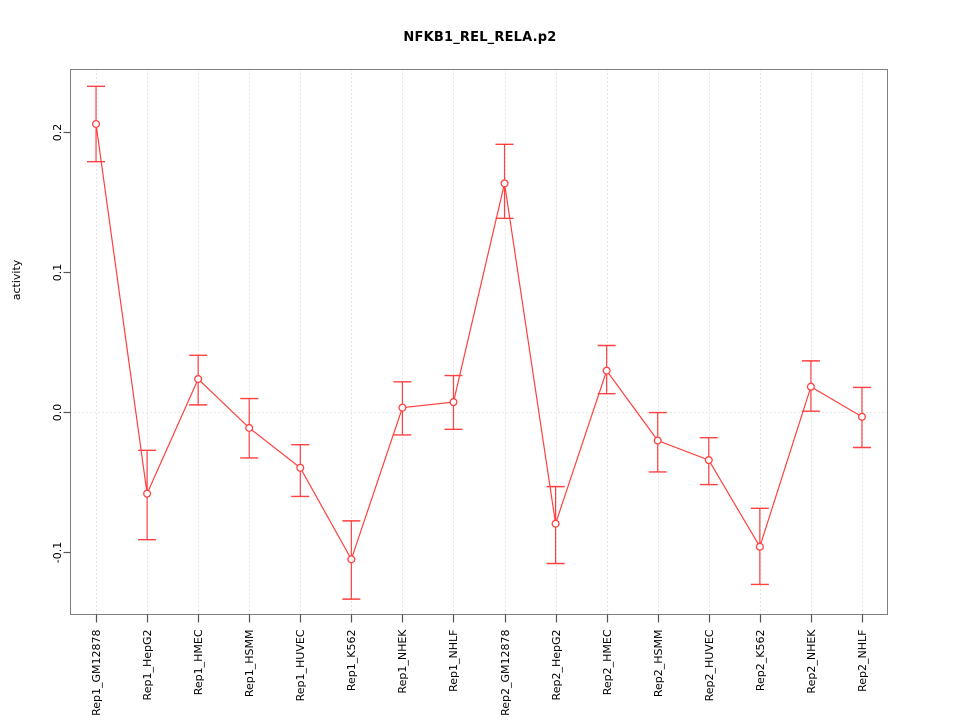  I want to click on page-title: NFKB1_REL_RELA.p2, so click(480, 37).